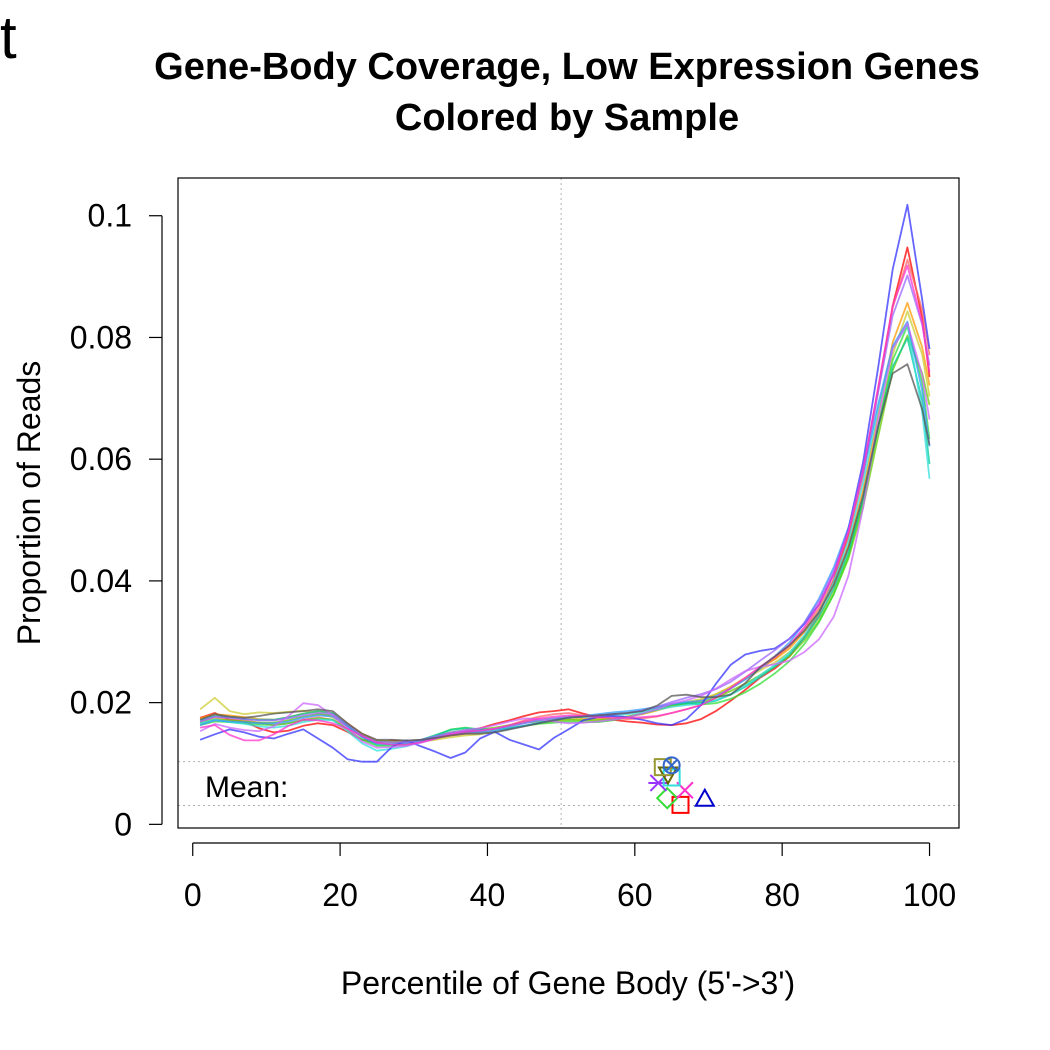  Describe the element at coordinates (567, 67) in the screenshot. I see `chart-title: Gene-Body Coverage, Low Expression Genes` at that location.